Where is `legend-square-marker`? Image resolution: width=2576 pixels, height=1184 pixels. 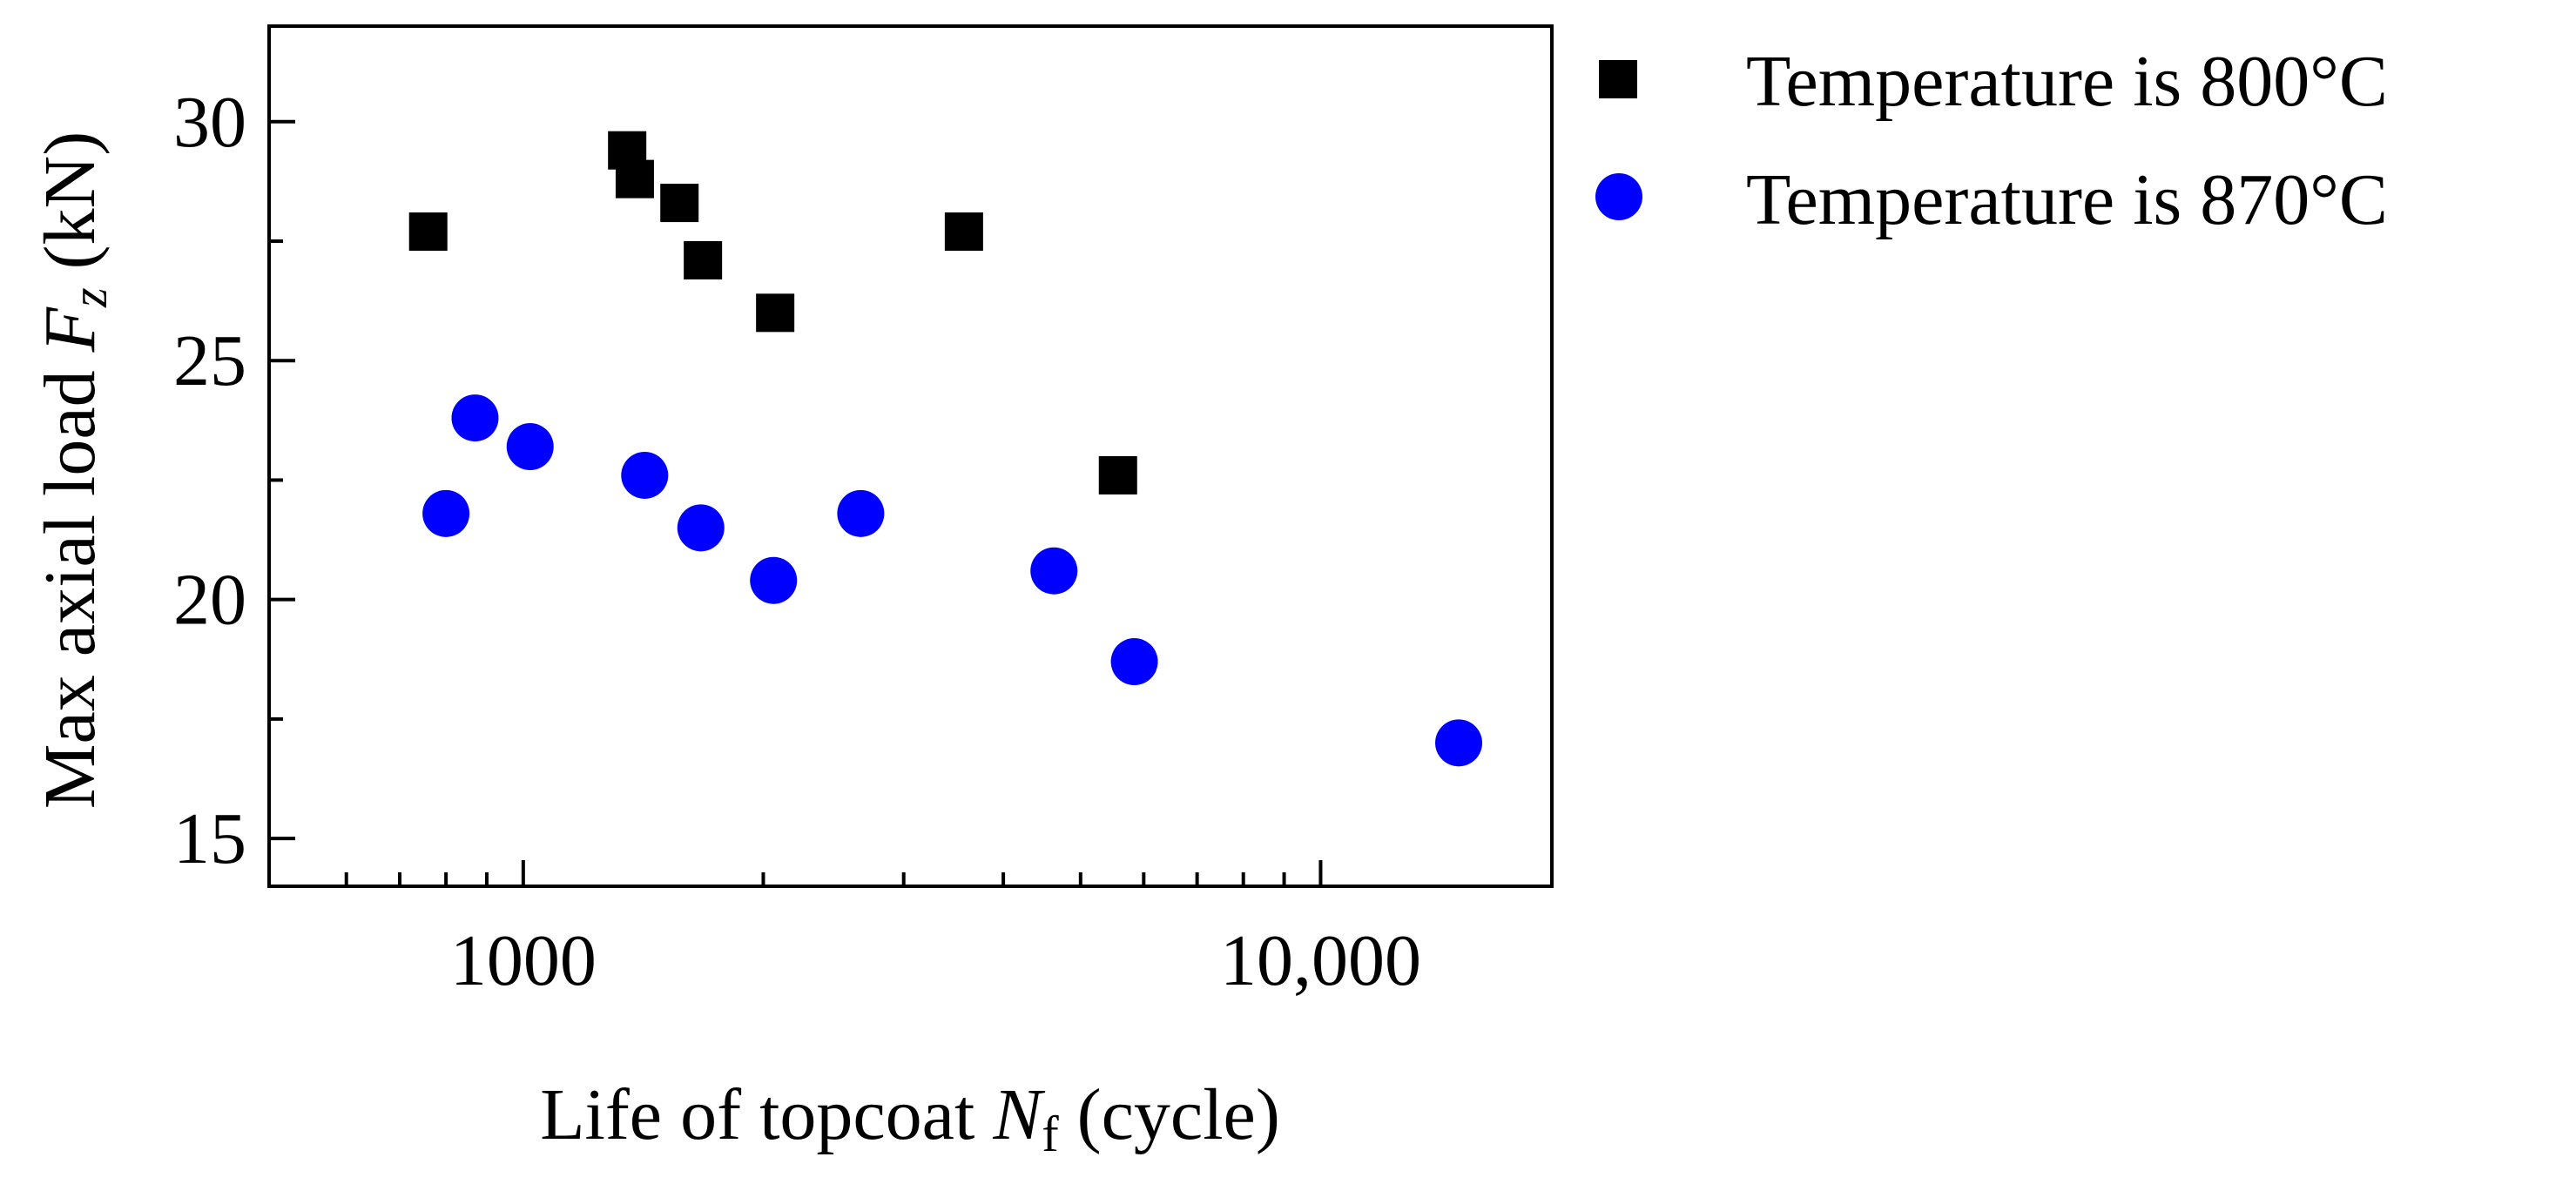 legend-square-marker is located at coordinates (1618, 79).